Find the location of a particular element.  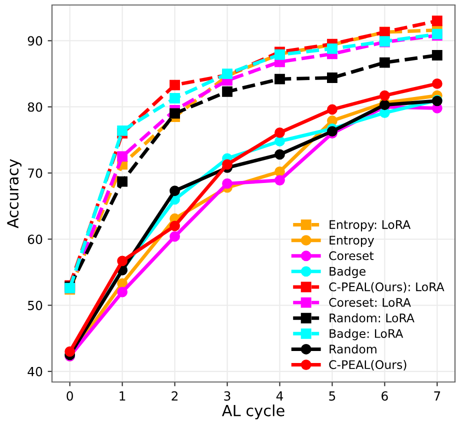

x-tick-label: 1 is located at coordinates (123, 396).